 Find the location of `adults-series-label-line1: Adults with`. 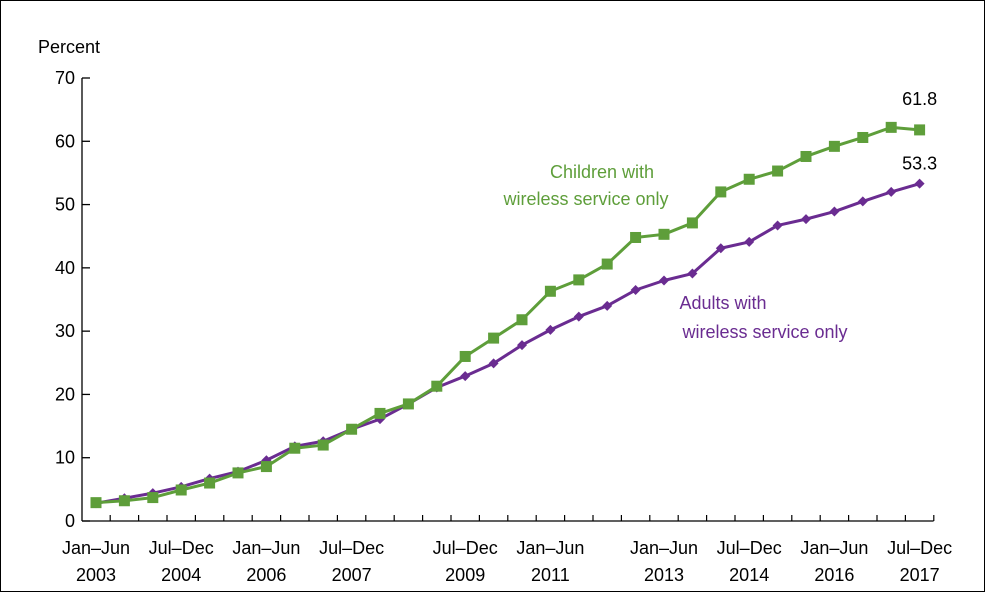

adults-series-label-line1: Adults with is located at coordinates (722, 303).